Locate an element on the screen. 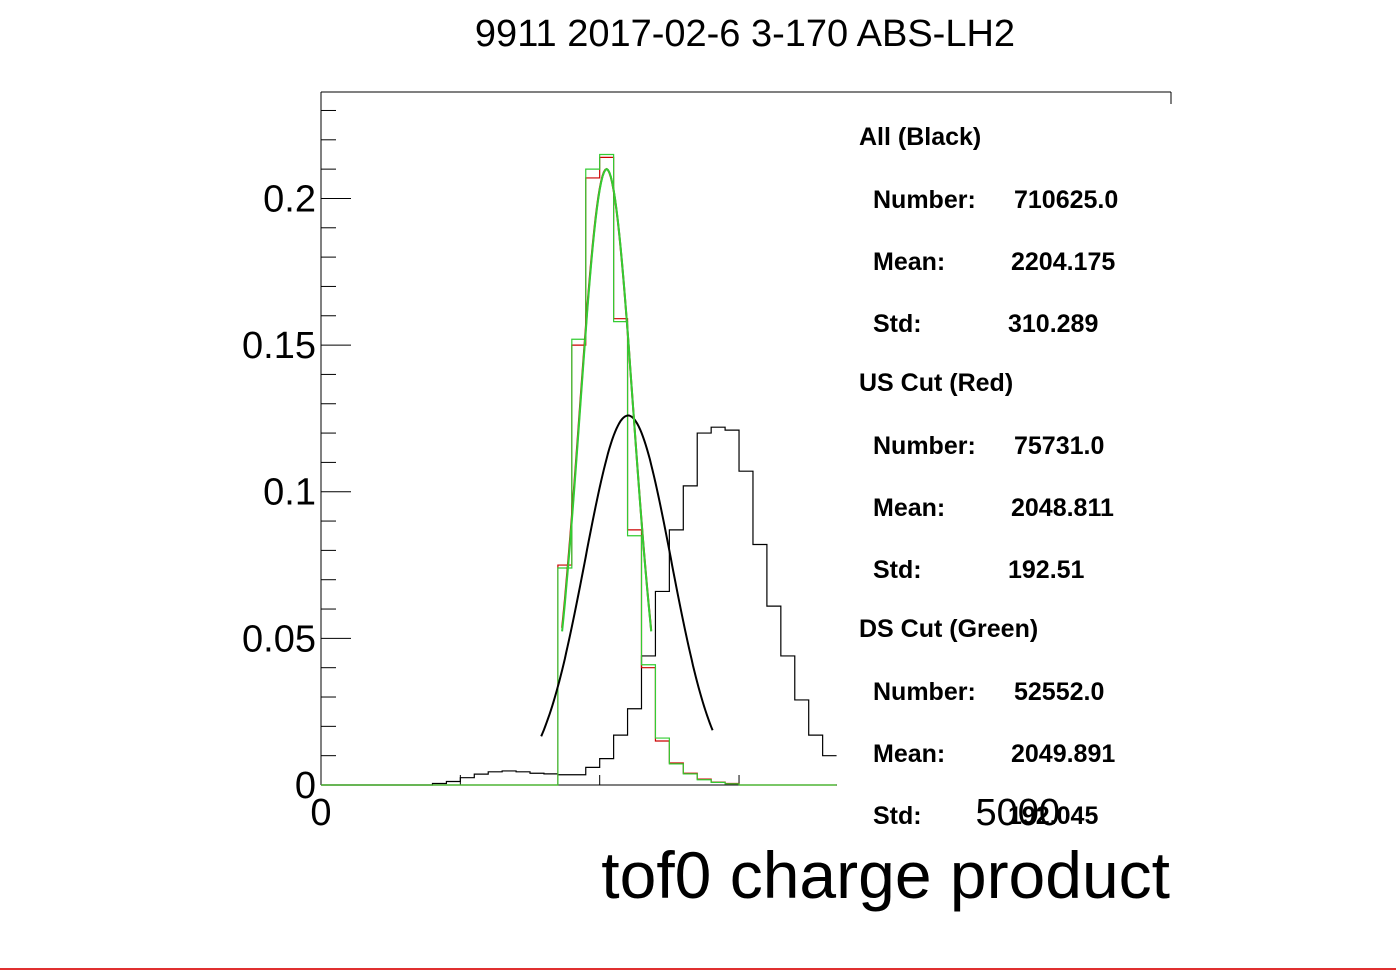 The height and width of the screenshot is (972, 1396). stats-label-ds-number: Number: is located at coordinates (924, 692).